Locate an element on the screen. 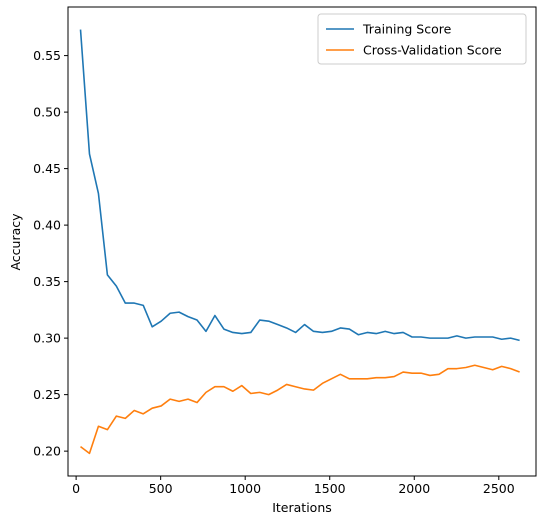 The width and height of the screenshot is (544, 525). x-tick-label: 1000 is located at coordinates (245, 488).